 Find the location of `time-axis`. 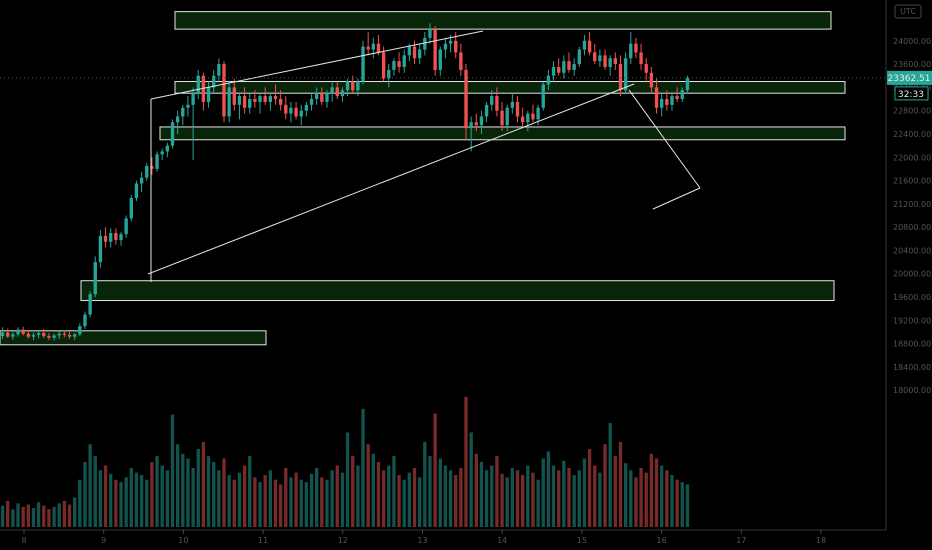

time-axis is located at coordinates (443, 539).